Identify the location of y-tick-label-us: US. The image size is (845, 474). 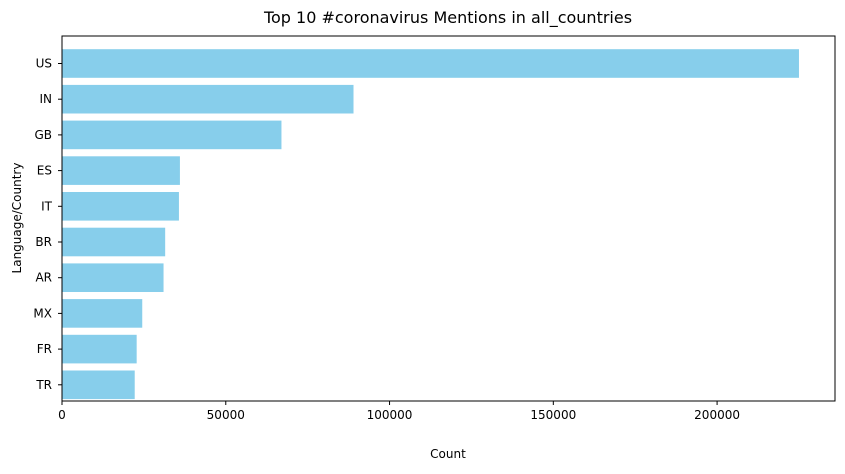
(44, 64).